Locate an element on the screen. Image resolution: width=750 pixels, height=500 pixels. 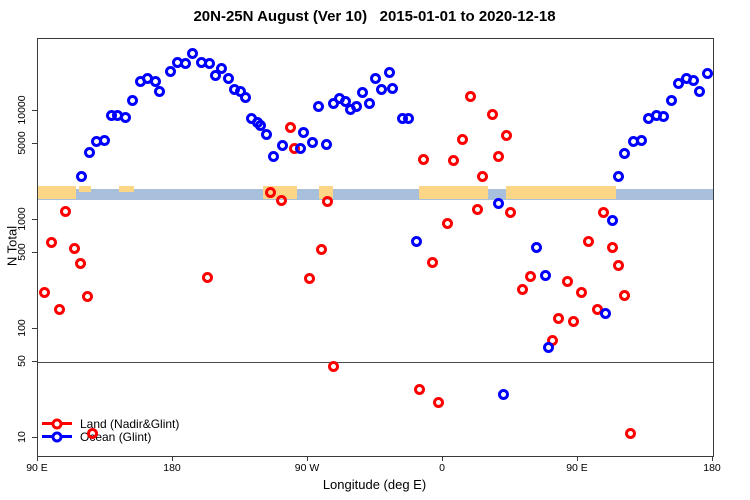
y-tick-label: 50 is located at coordinates (22, 360).